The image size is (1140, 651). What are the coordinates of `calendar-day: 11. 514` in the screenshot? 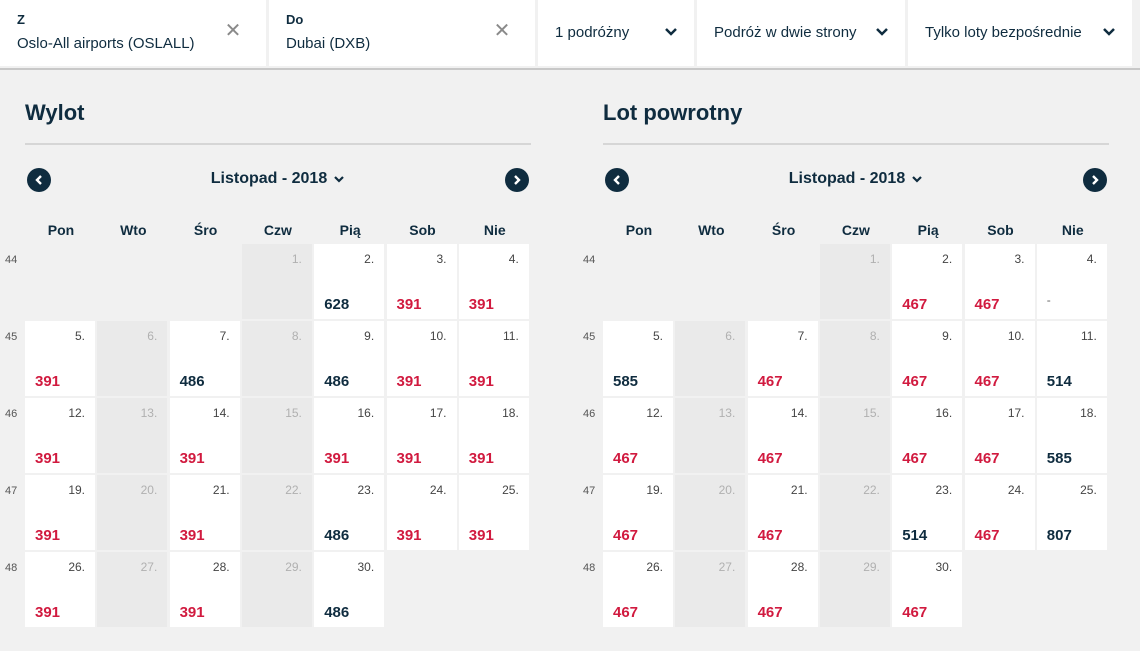 It's located at (1071, 358).